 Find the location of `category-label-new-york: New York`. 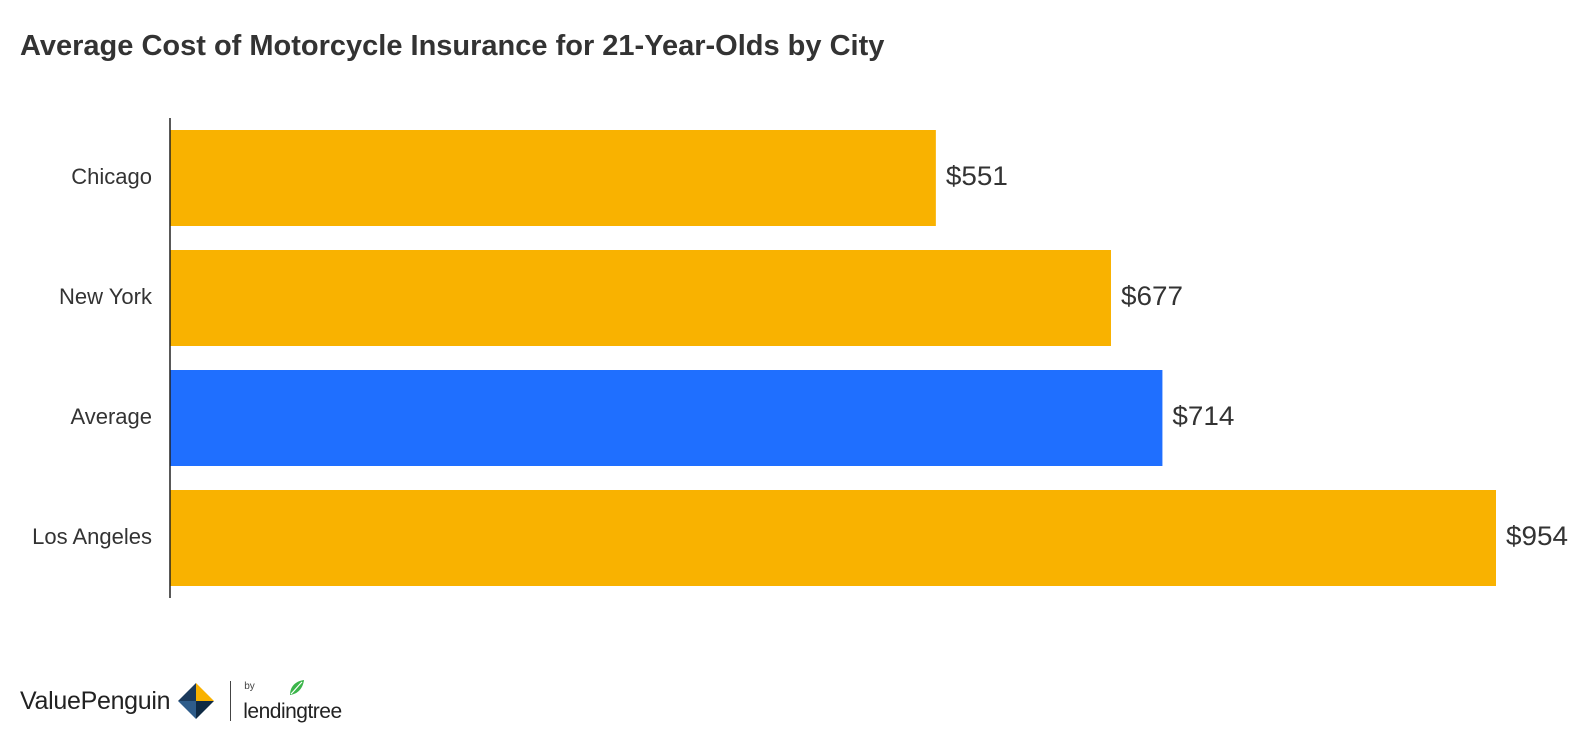

category-label-new-york: New York is located at coordinates (106, 296).